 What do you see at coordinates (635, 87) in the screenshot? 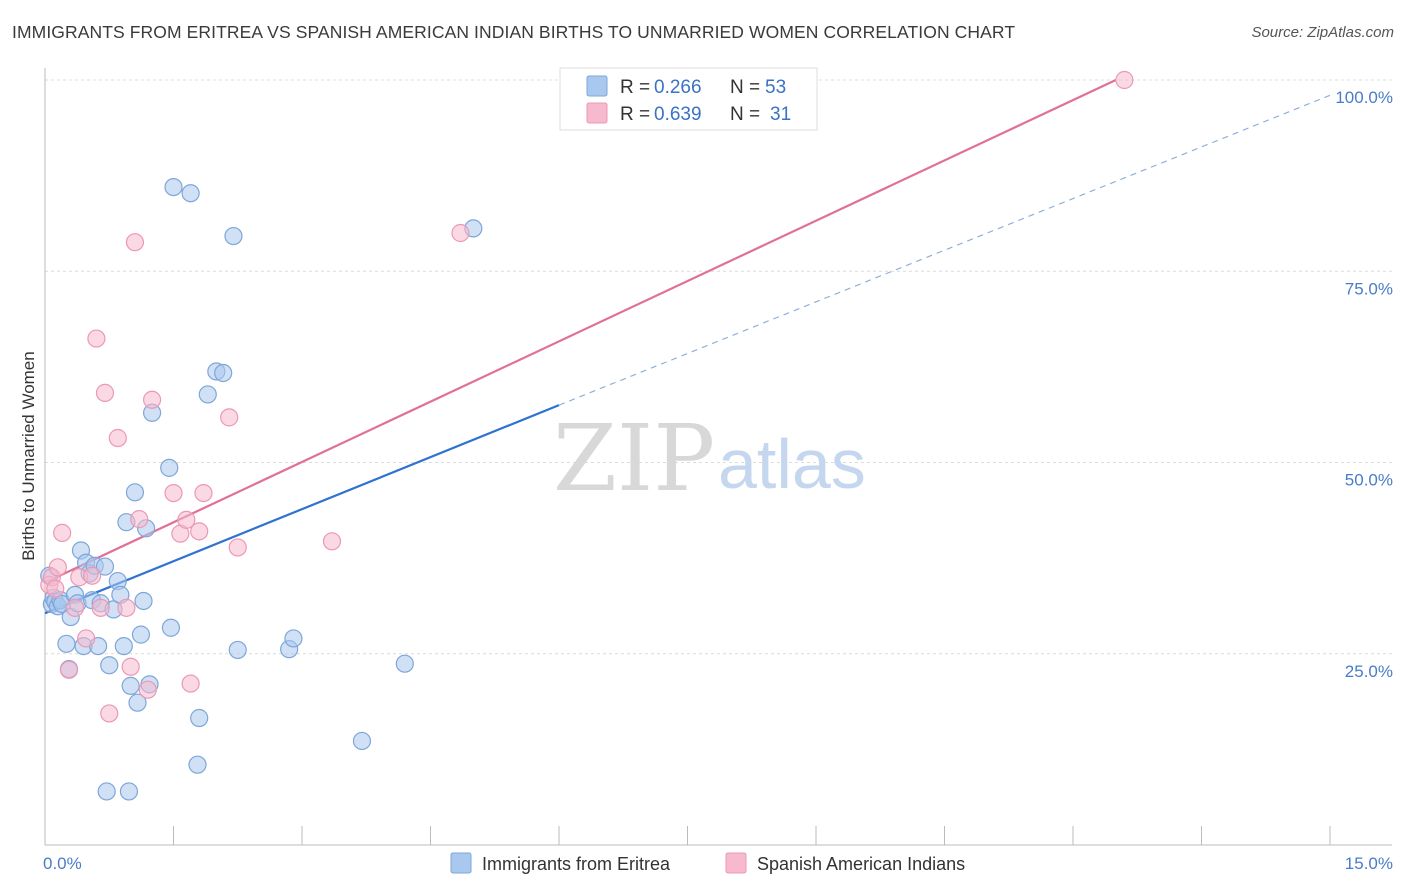
I see `legend-r-label-1: R =` at bounding box center [635, 87].